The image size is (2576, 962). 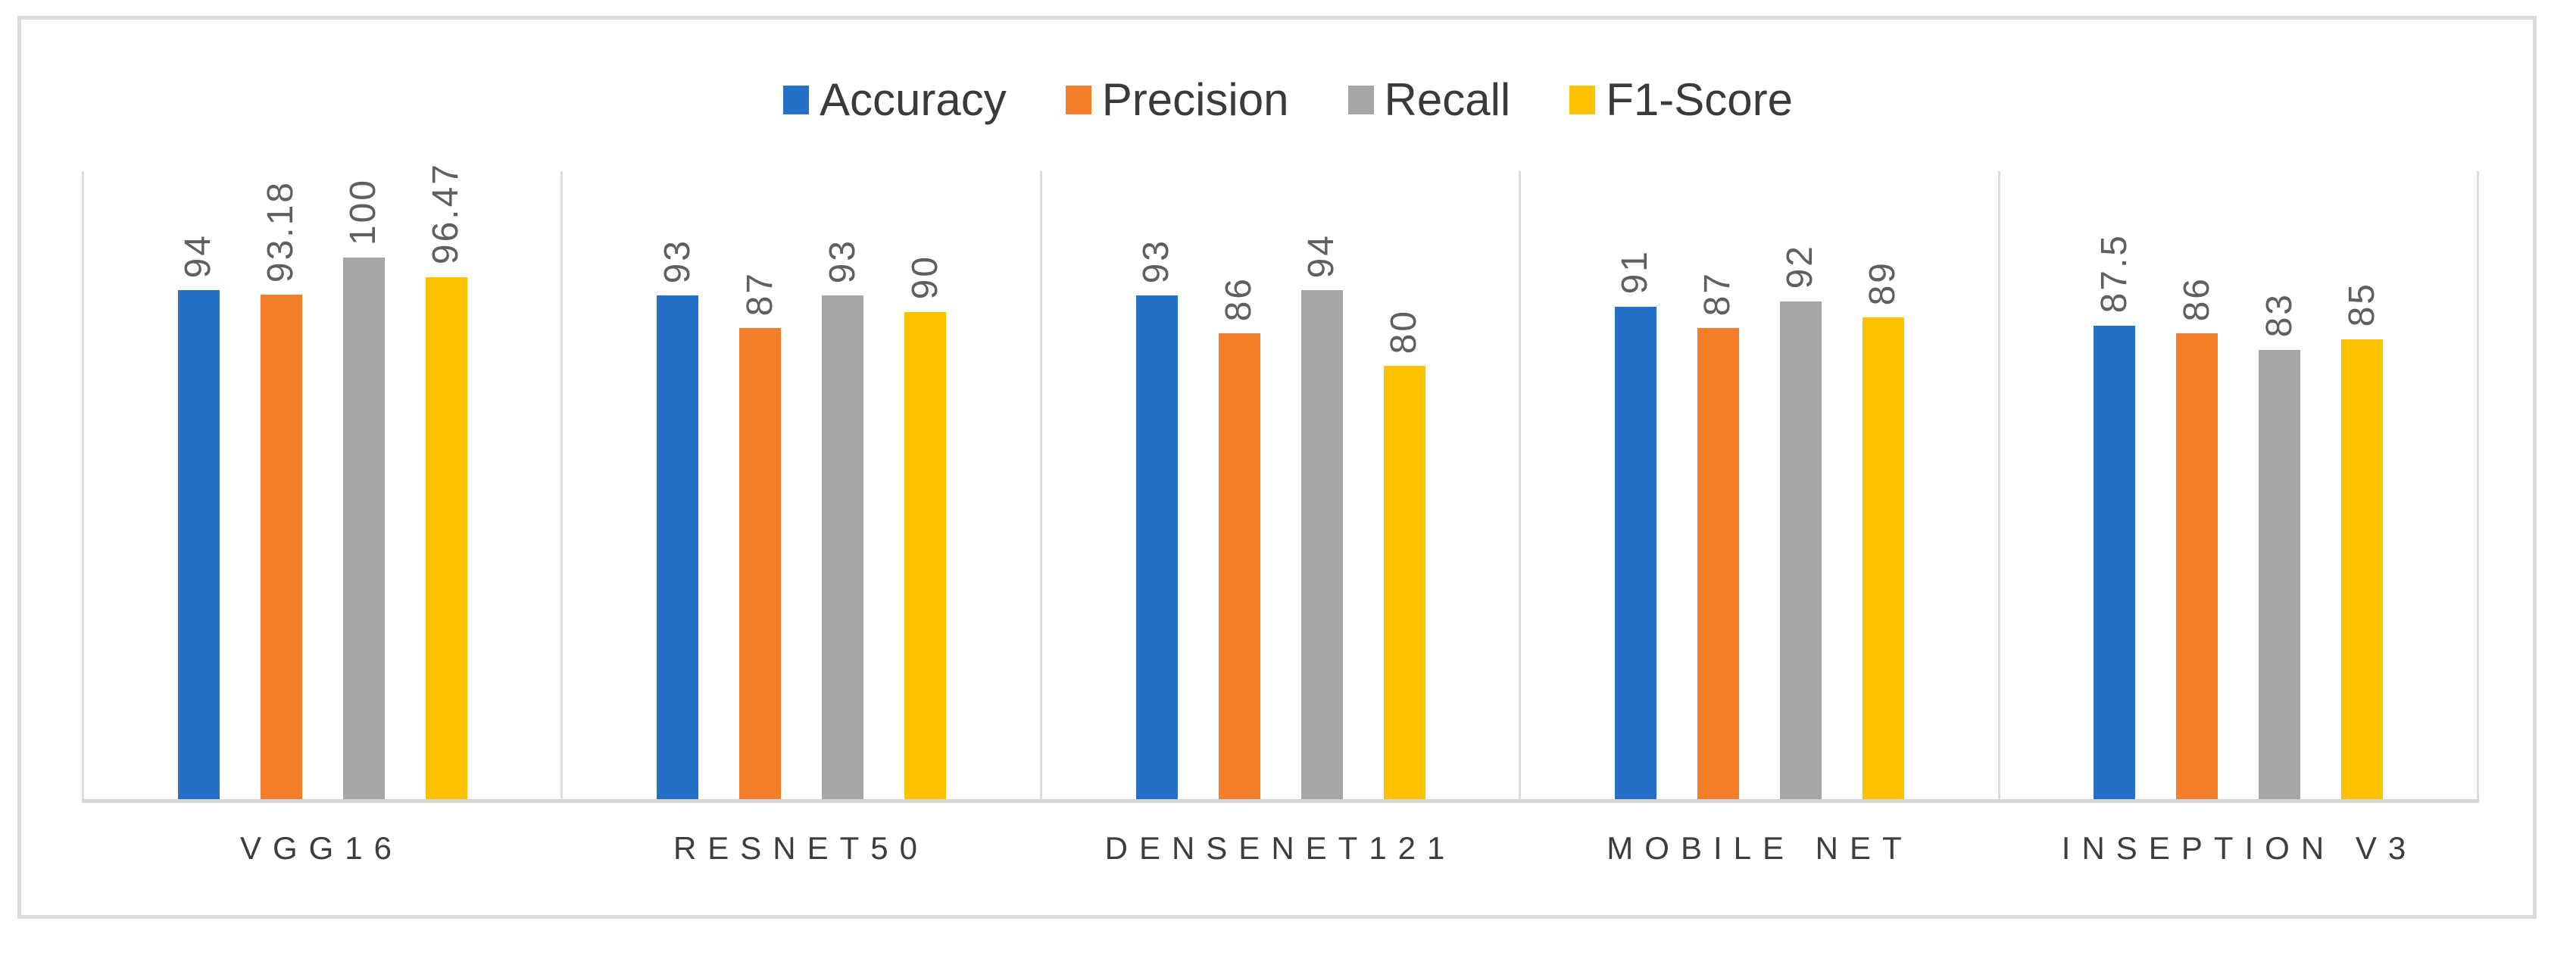 I want to click on category-group-vgg16: 94 93.18 100 96.47, so click(x=321, y=480).